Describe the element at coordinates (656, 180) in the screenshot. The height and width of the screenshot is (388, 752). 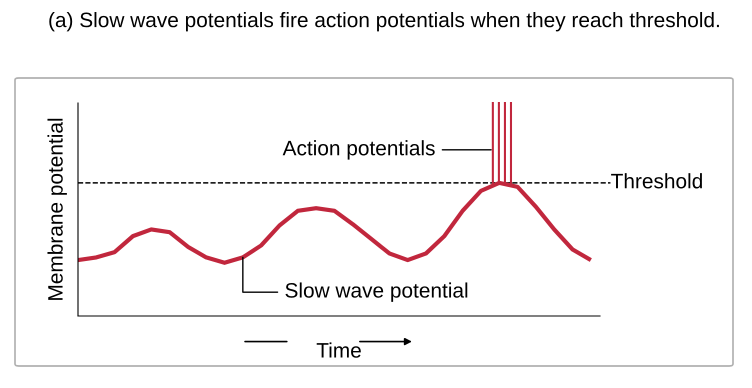
I see `ref-line-label: Threshold` at that location.